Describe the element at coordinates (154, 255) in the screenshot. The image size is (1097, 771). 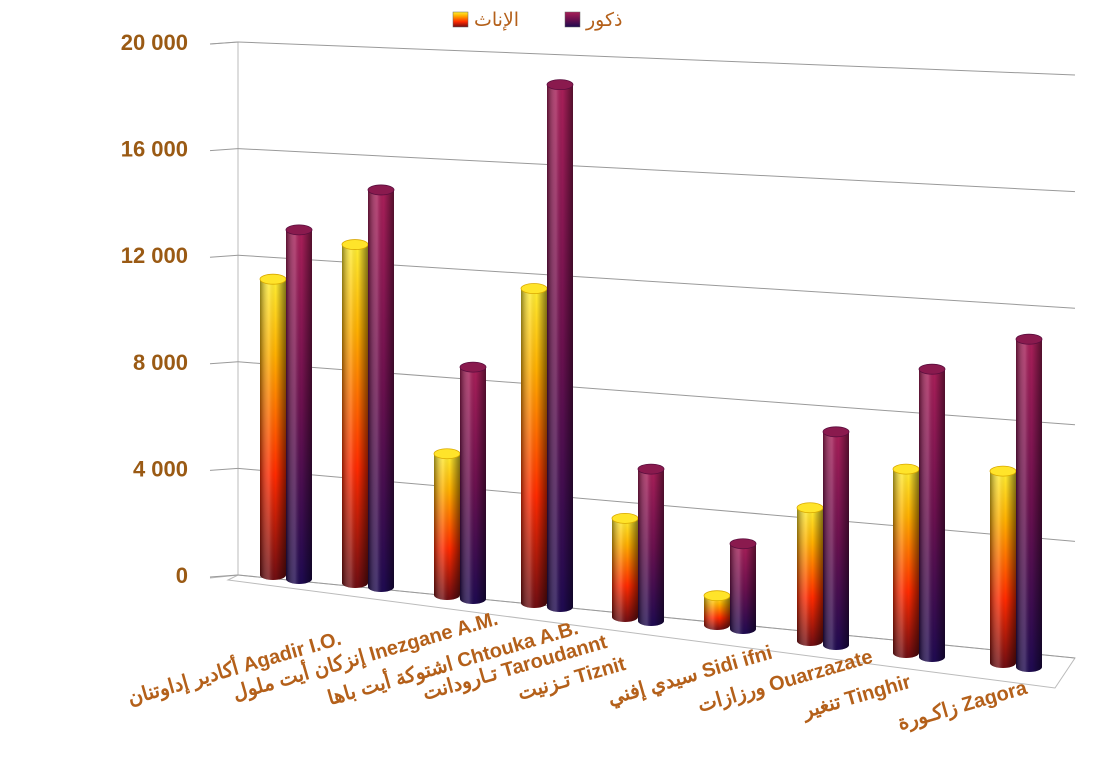
I see `y-tick-label: 12 000` at that location.